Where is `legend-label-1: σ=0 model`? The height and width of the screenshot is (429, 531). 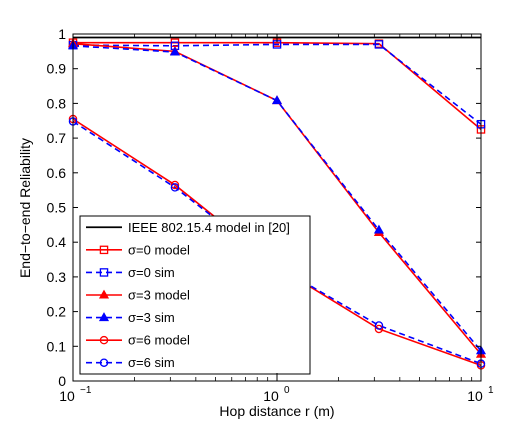 legend-label-1: σ=0 model is located at coordinates (159, 249).